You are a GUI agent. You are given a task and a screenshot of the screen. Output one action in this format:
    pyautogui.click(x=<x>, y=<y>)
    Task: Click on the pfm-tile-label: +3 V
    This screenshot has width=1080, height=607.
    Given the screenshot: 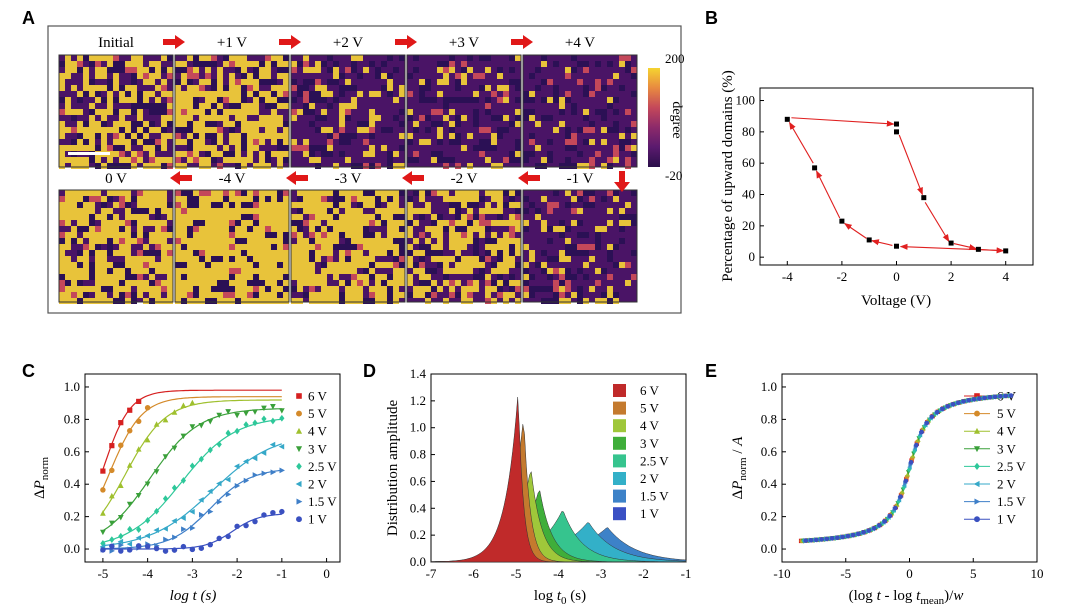 What is the action you would take?
    pyautogui.click(x=464, y=43)
    